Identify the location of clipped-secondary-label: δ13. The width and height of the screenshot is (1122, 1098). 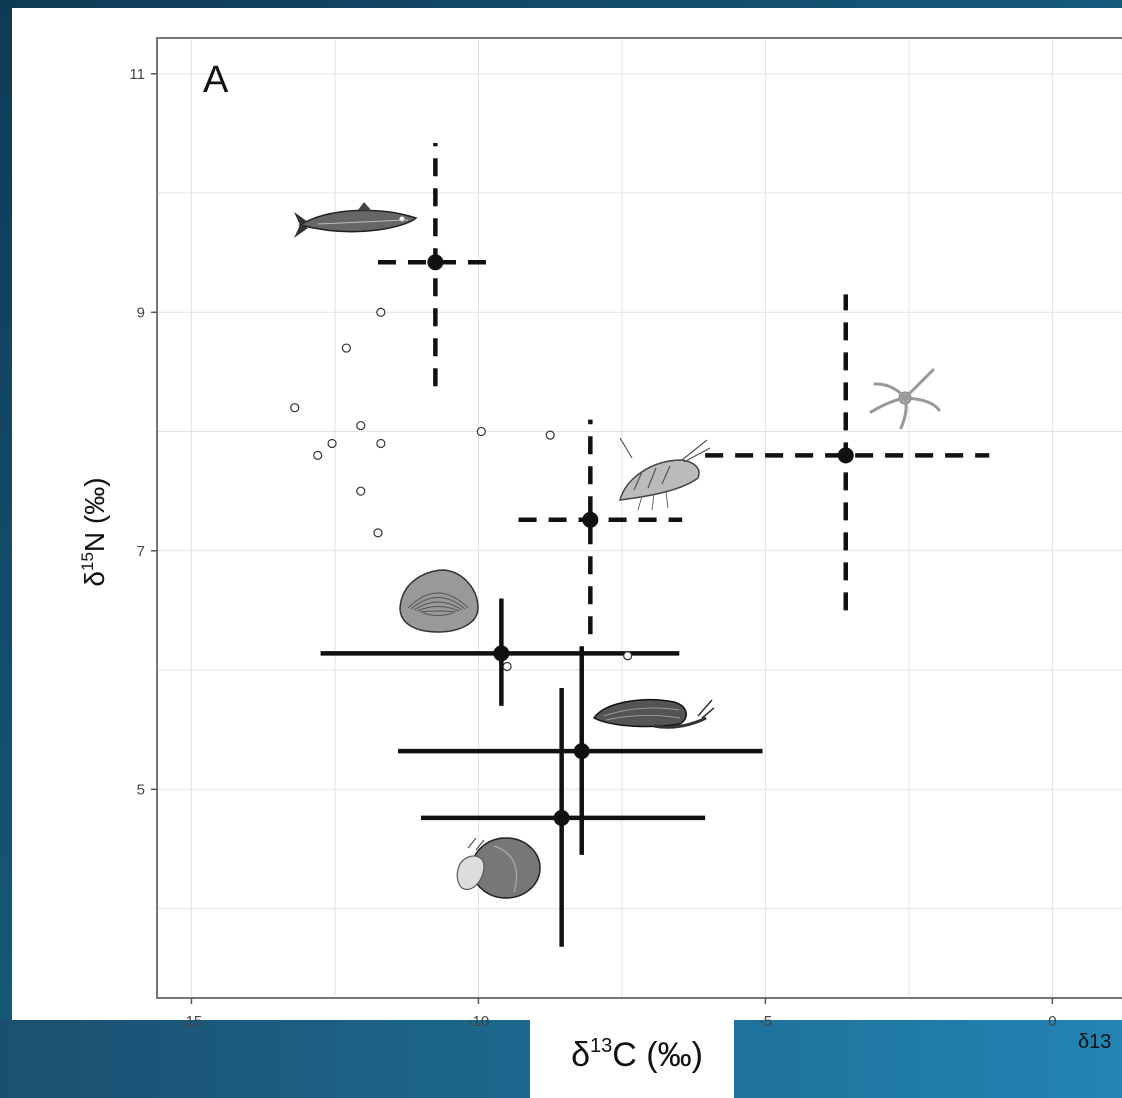
(1094, 1042).